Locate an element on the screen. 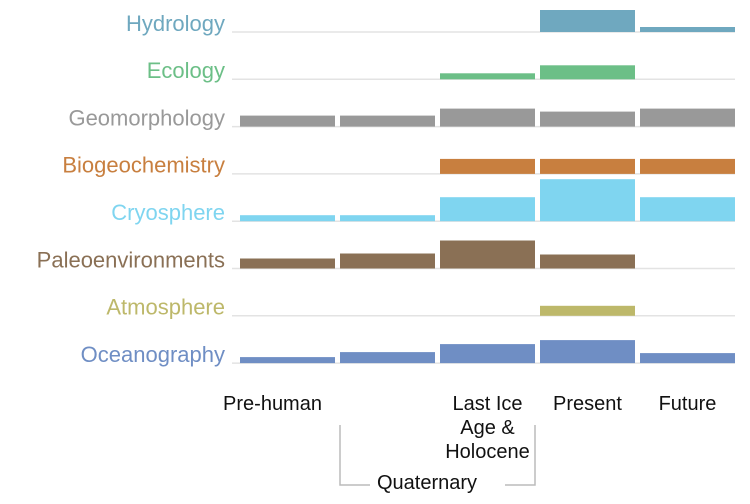  legend-label: Hydrology is located at coordinates (175, 23).